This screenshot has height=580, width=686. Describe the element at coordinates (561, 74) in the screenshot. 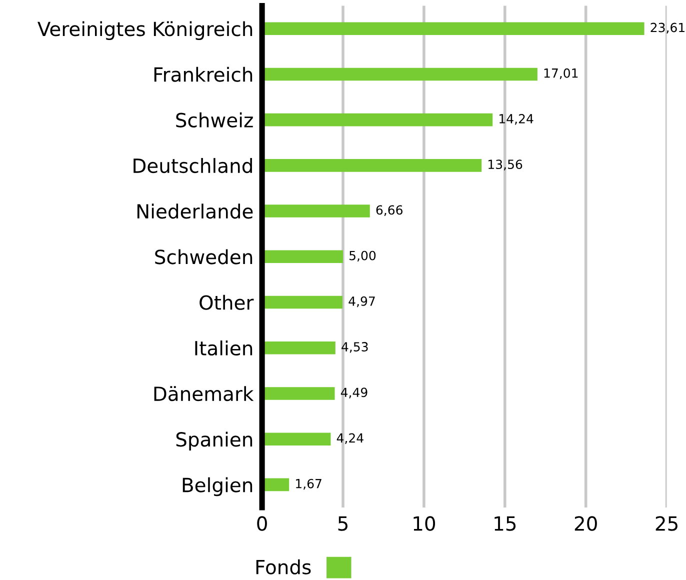

I see `data-label: 17,01` at that location.